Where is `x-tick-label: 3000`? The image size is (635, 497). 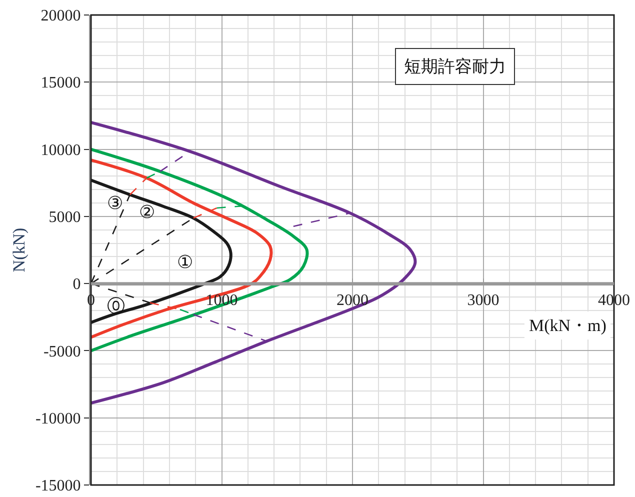 x-tick-label: 3000 is located at coordinates (483, 300).